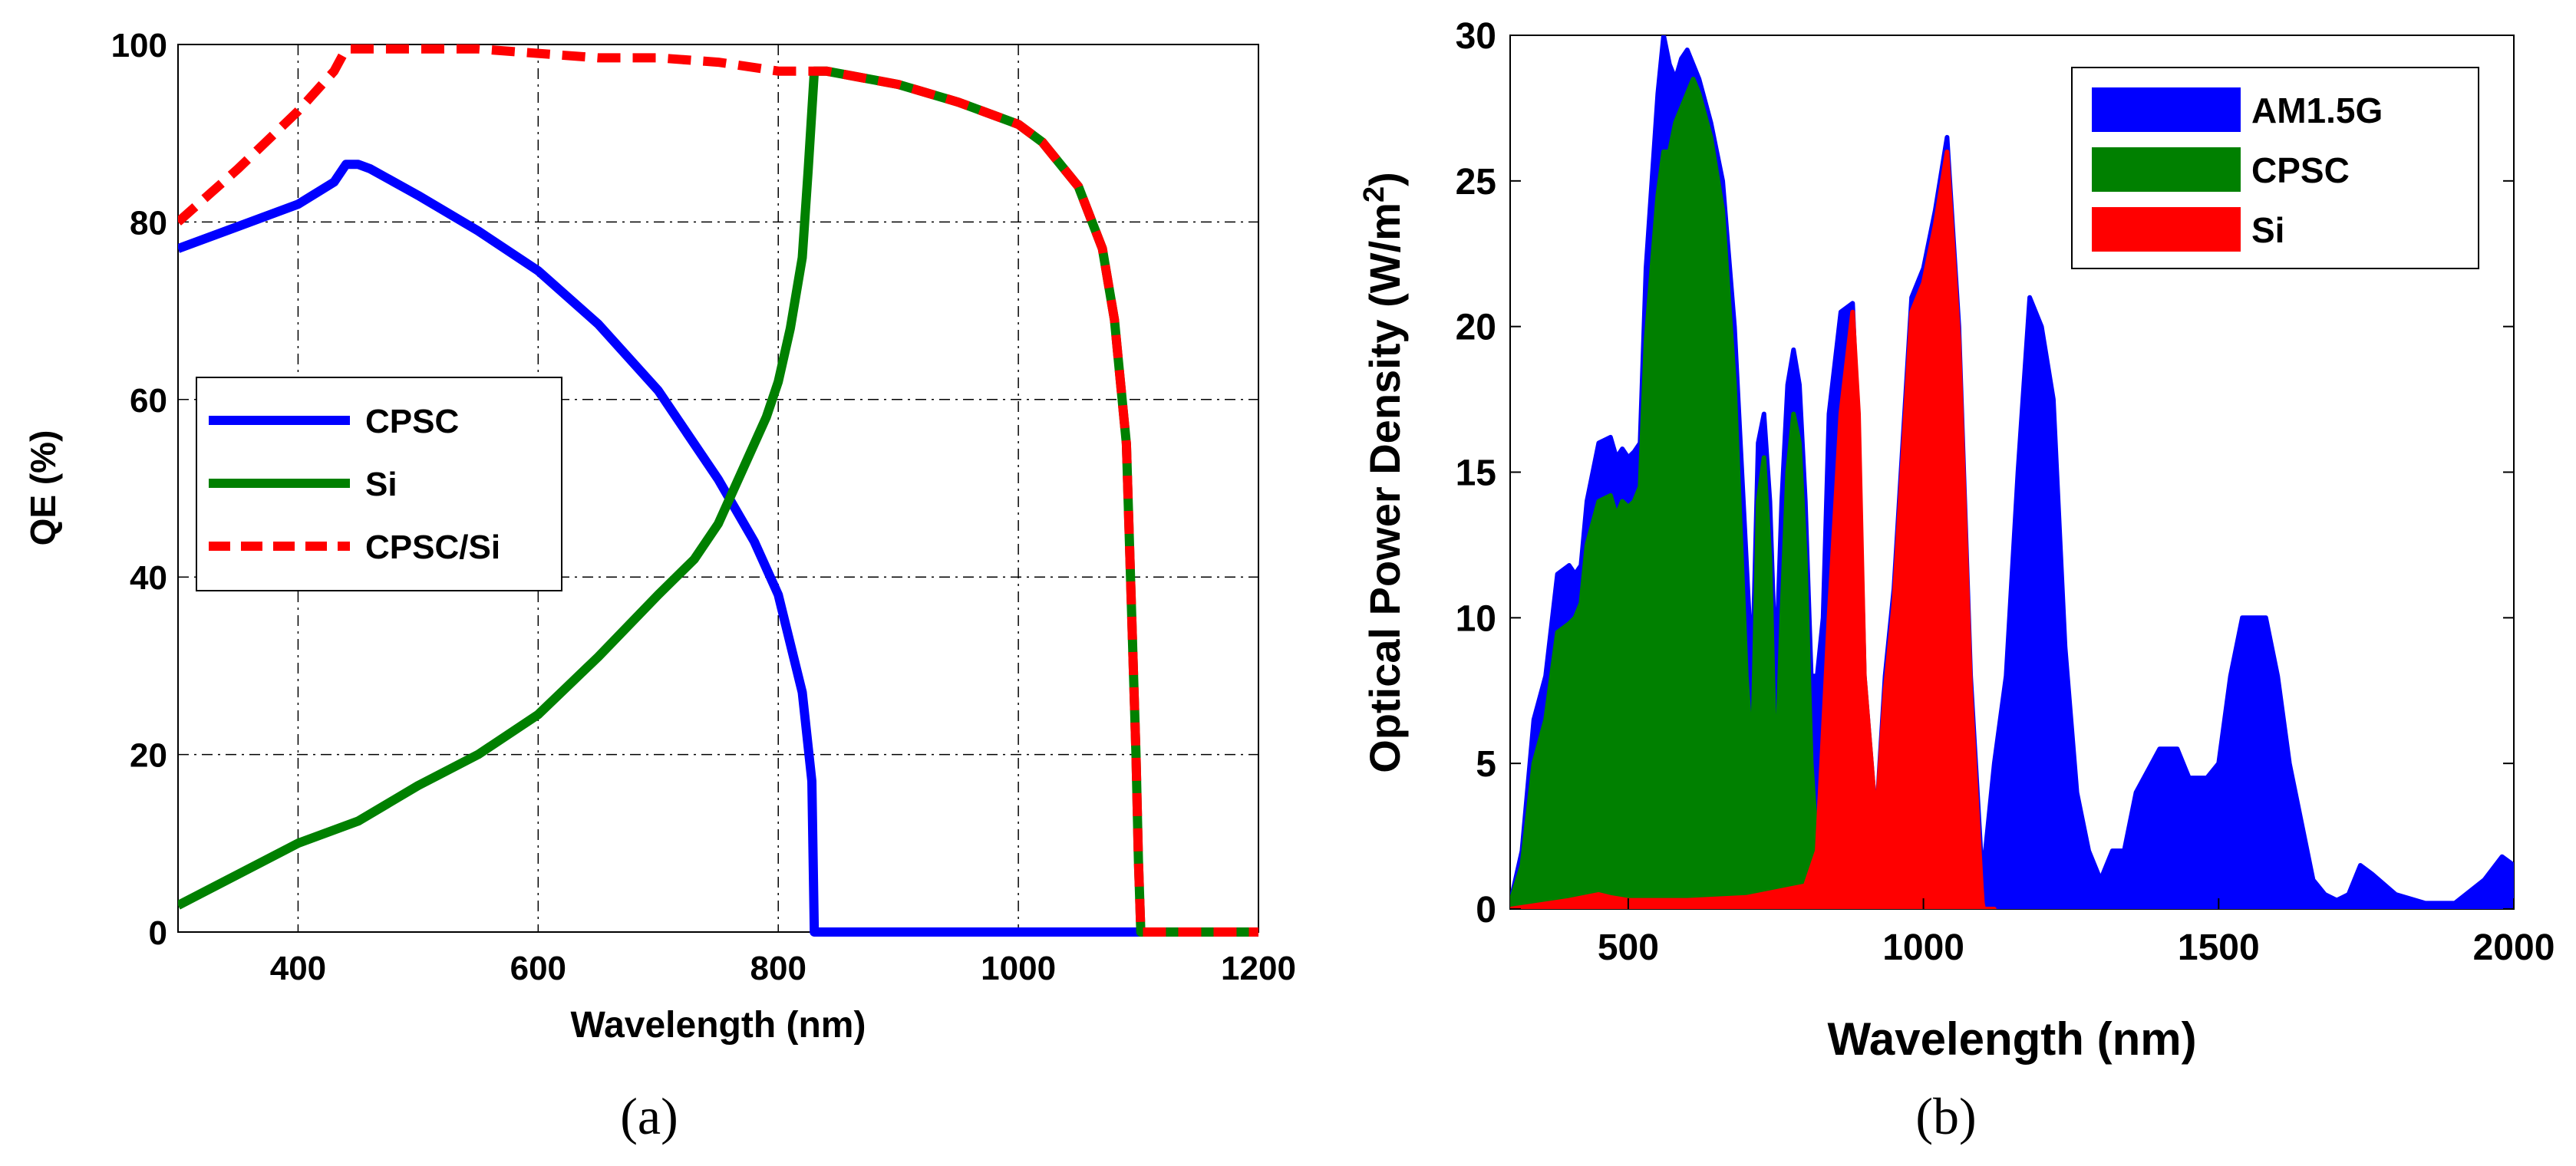 The height and width of the screenshot is (1166, 2576). I want to click on tick-b-y-10: 10, so click(1476, 619).